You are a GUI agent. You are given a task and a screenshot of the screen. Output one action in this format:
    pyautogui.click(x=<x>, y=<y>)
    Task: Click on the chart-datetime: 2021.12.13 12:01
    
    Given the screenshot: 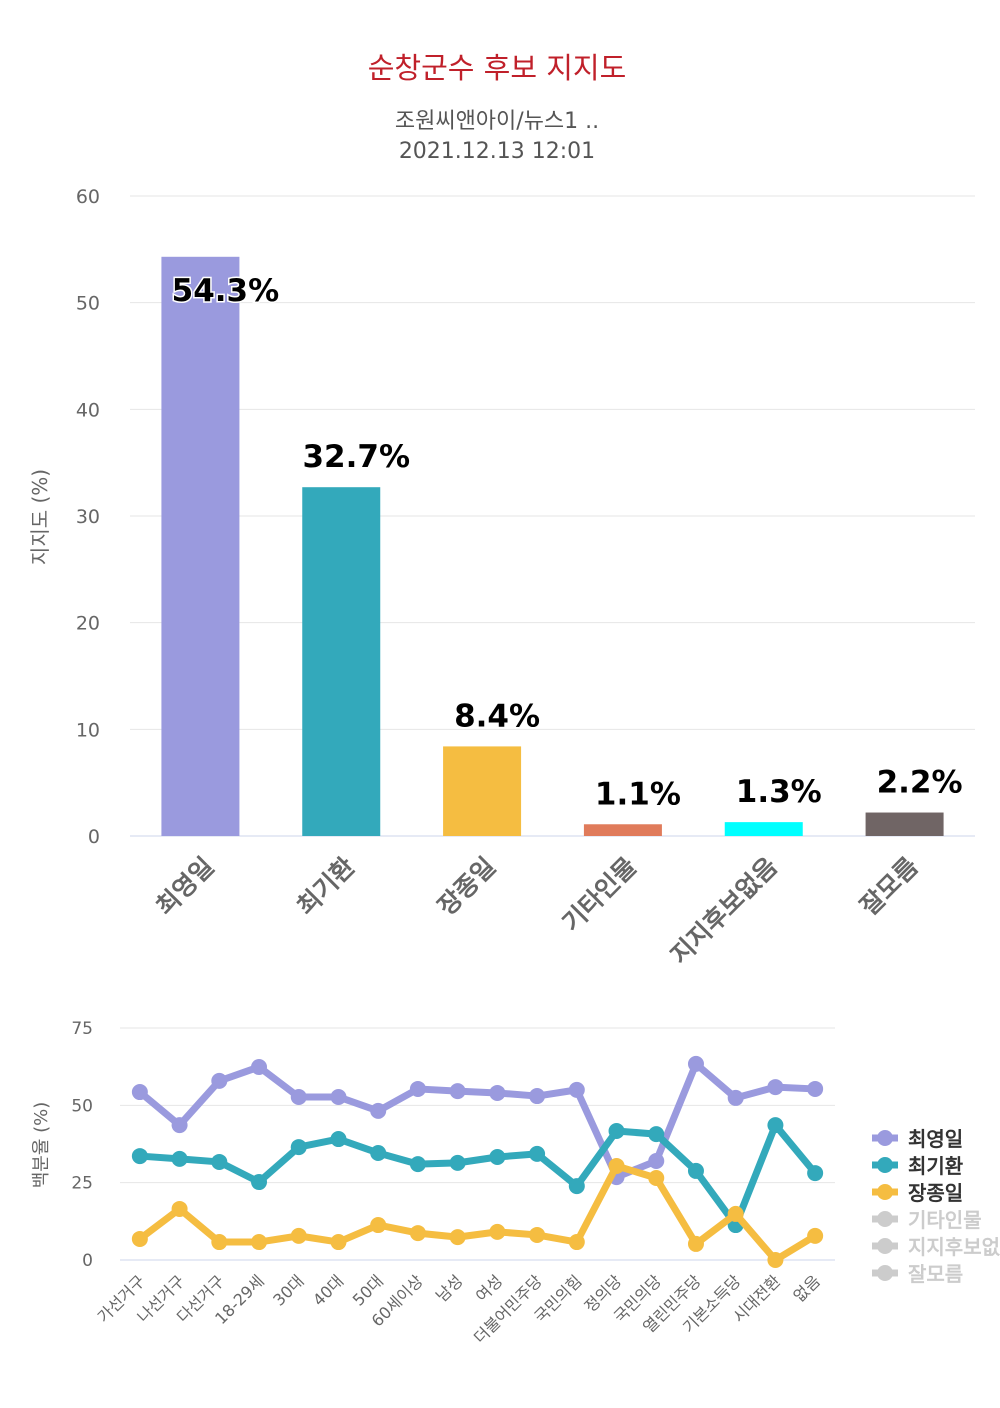 What is the action you would take?
    pyautogui.click(x=497, y=151)
    